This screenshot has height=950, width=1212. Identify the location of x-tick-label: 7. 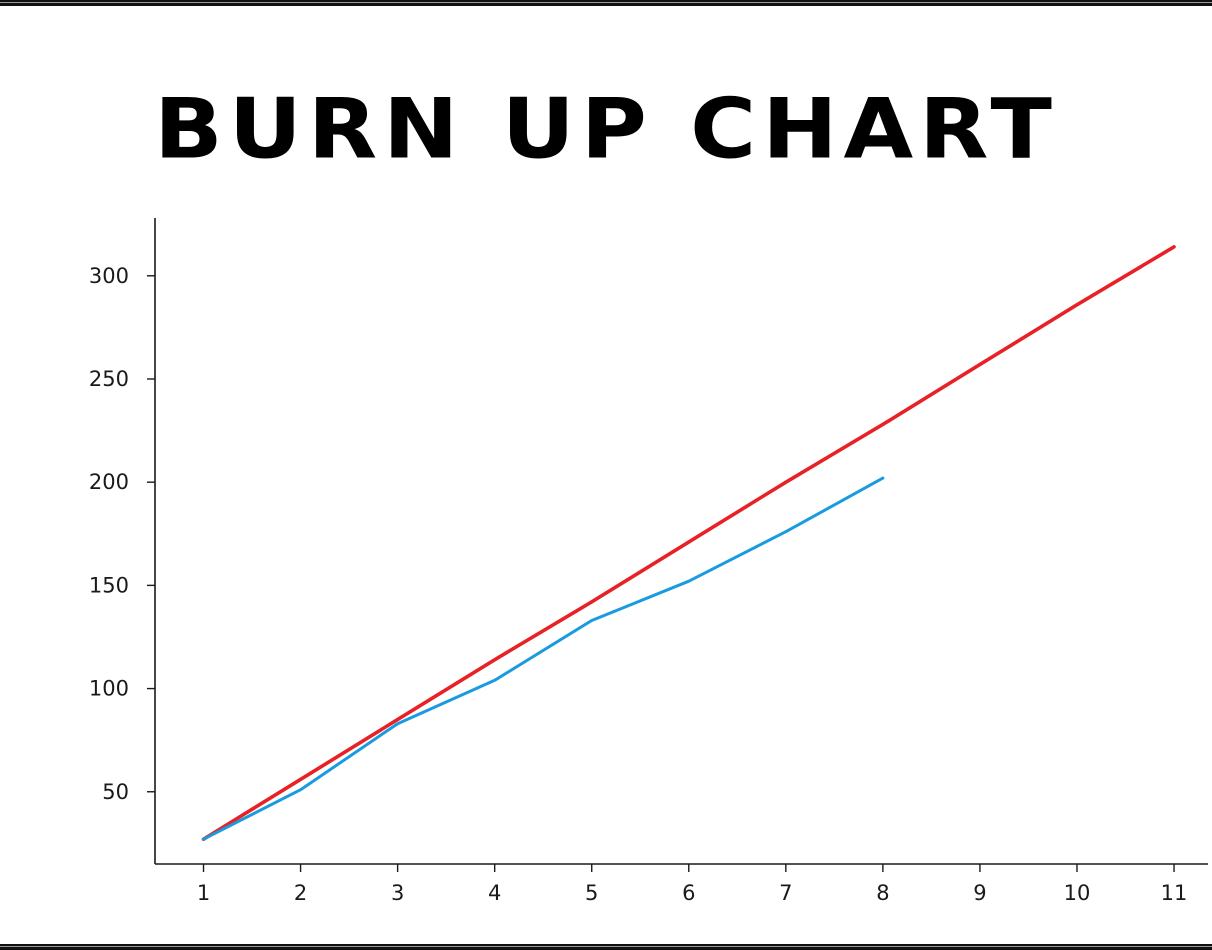
(785, 893).